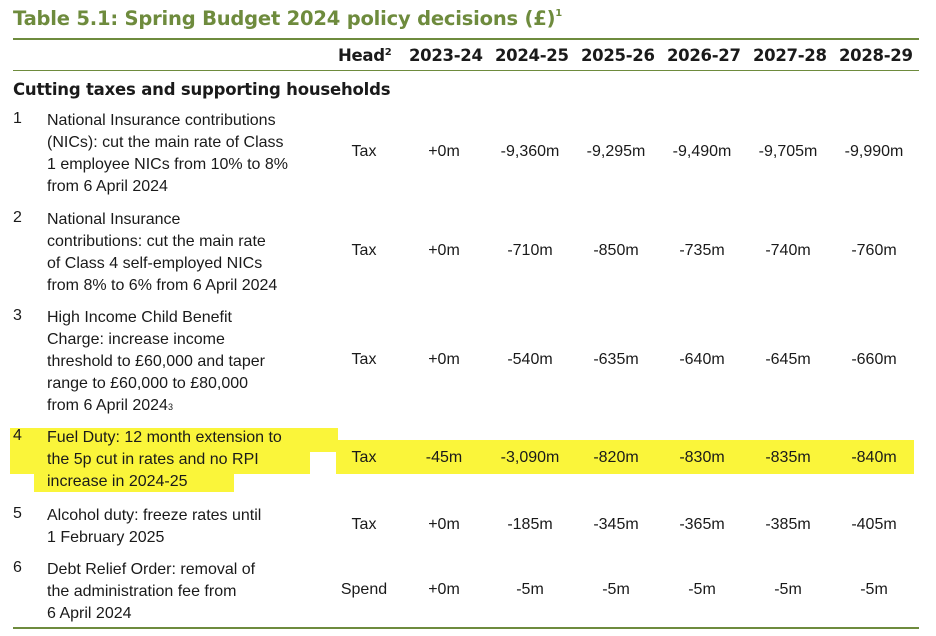  Describe the element at coordinates (874, 524) in the screenshot. I see `row-value: -405m` at that location.